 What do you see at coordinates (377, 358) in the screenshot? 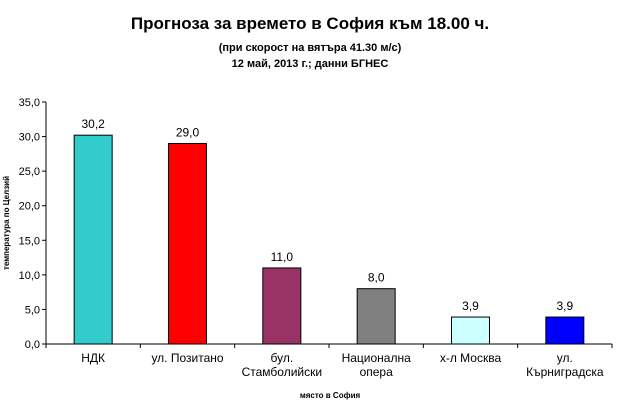
I see `category-label: Национална` at bounding box center [377, 358].